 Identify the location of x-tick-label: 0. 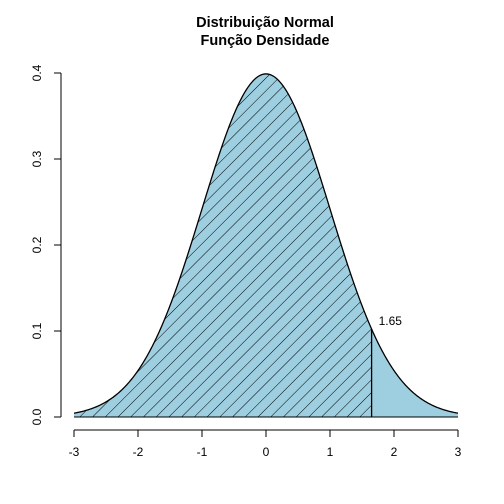
(266, 452).